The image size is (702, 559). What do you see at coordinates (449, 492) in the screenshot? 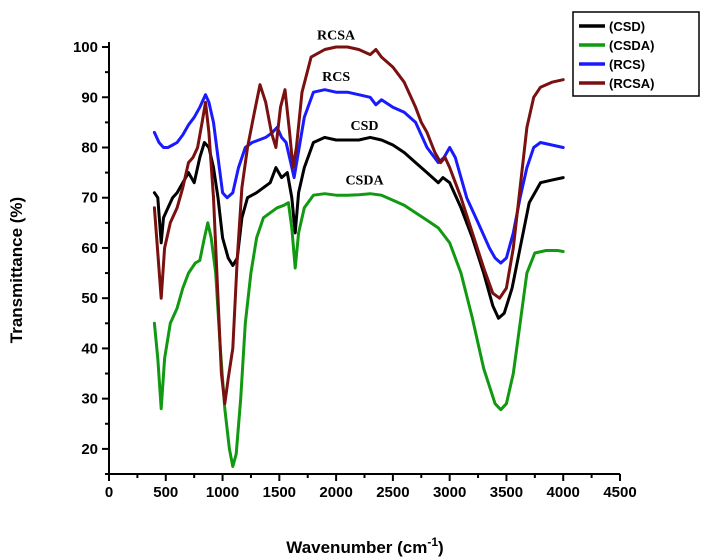
I see `x-tick-label-6: 3000` at bounding box center [449, 492].